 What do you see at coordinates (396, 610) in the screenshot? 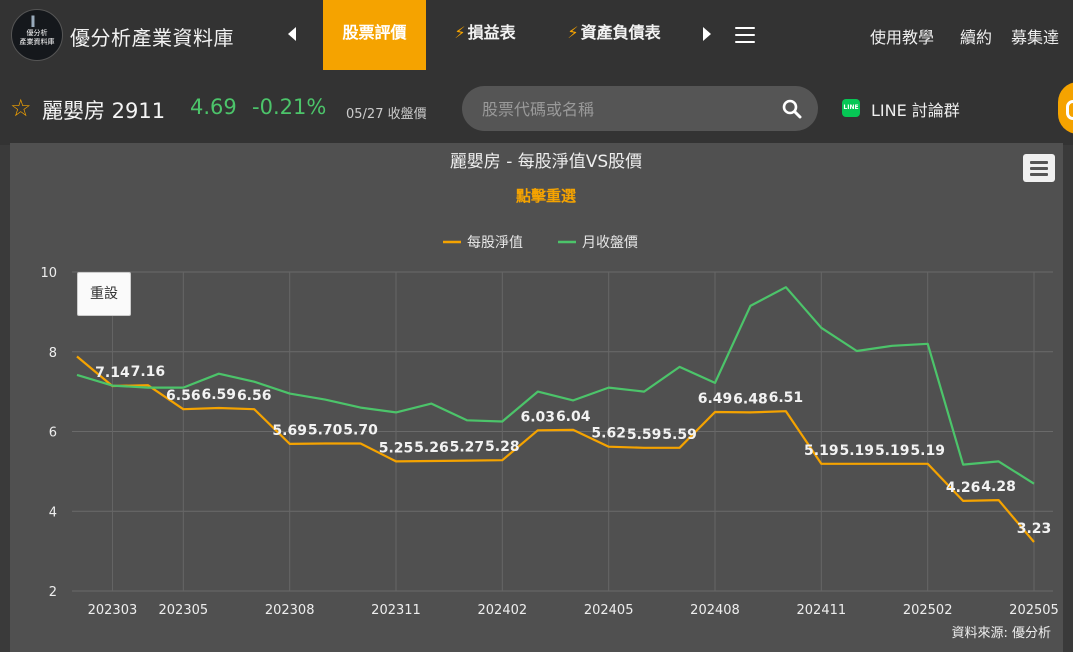
I see `x-tick-label: 202311` at bounding box center [396, 610].